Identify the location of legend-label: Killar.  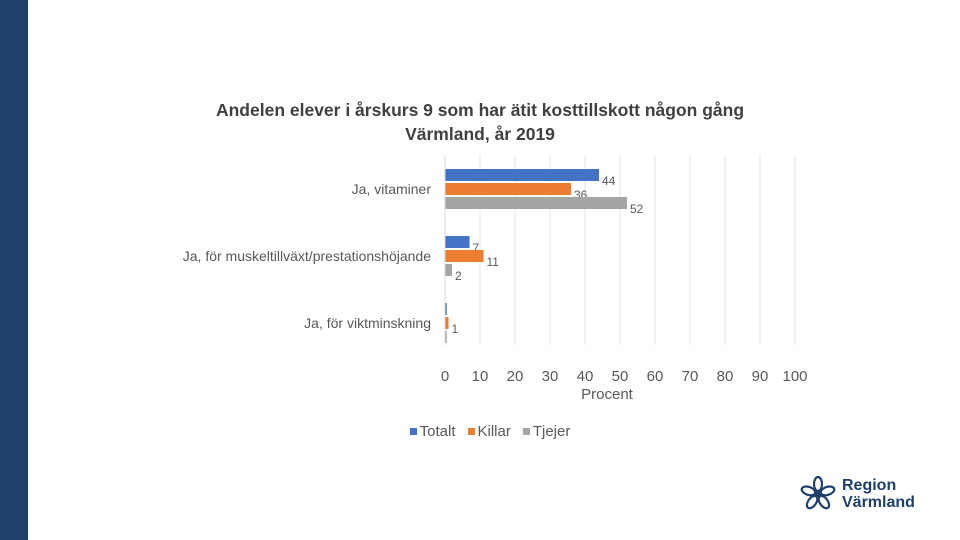
(494, 431).